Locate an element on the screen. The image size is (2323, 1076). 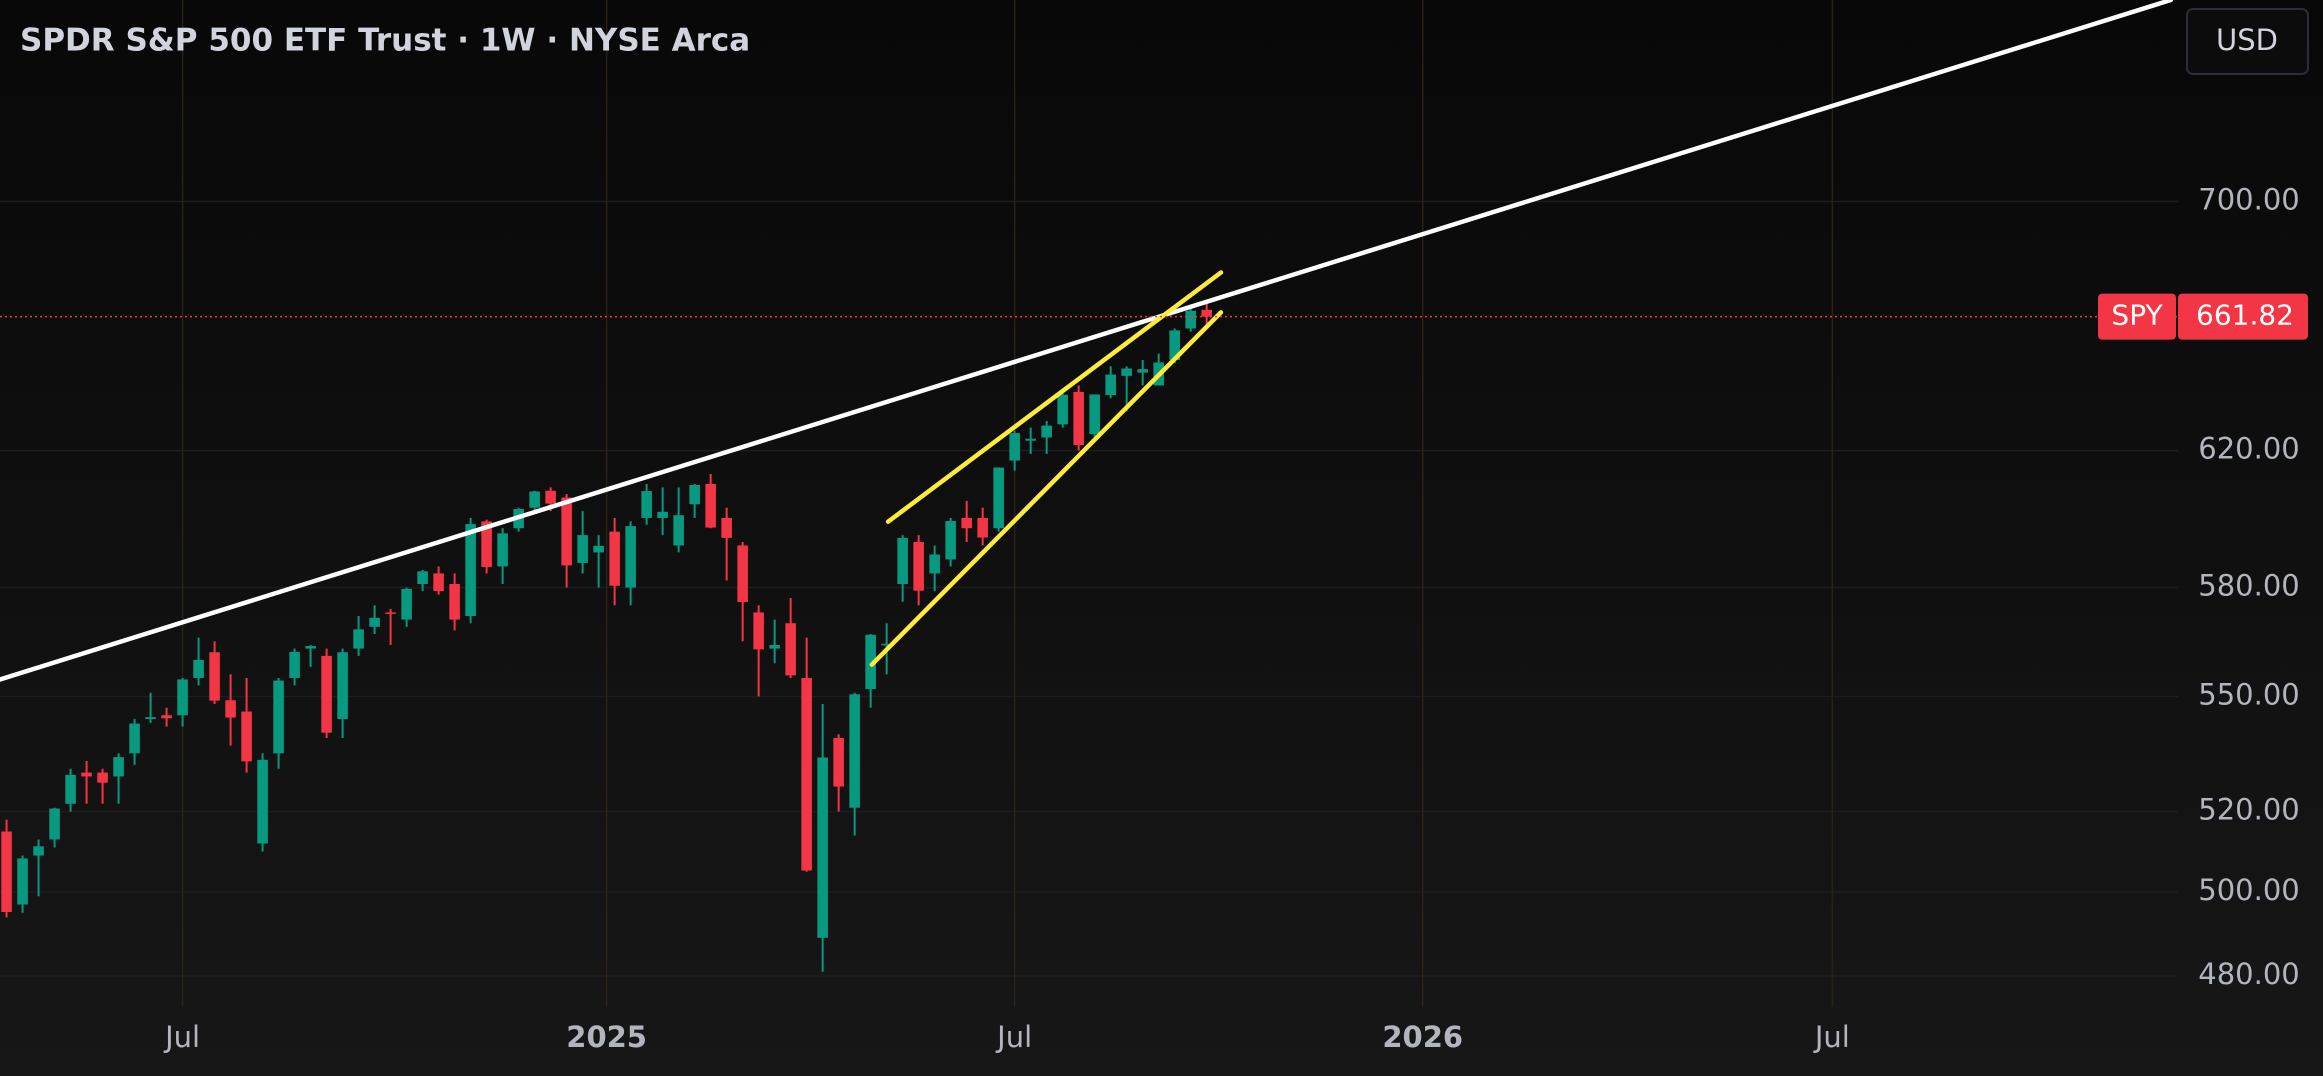
last-price-label: 661.82 is located at coordinates (2245, 315).